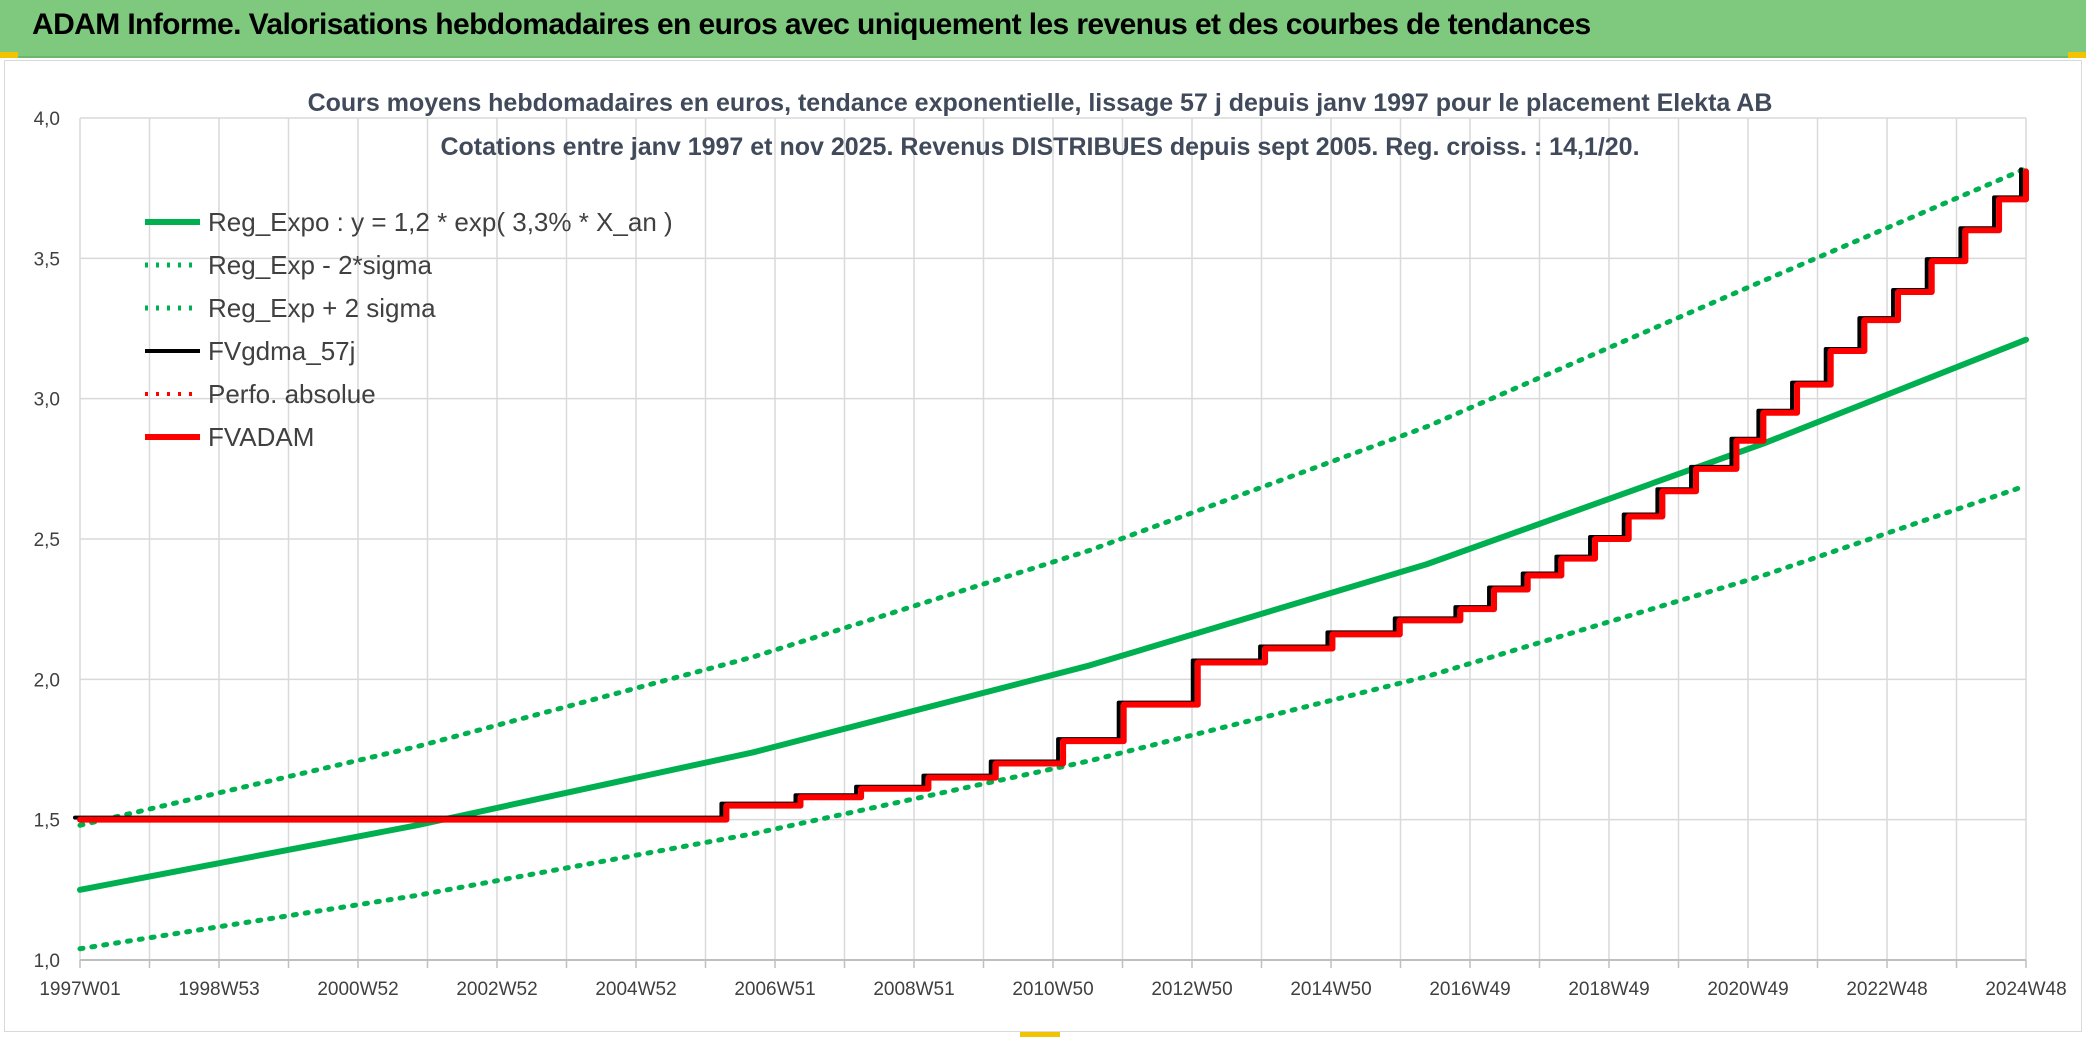 This screenshot has width=2086, height=1037. What do you see at coordinates (322, 308) in the screenshot?
I see `legend-label: Reg_Exp + 2 sigma` at bounding box center [322, 308].